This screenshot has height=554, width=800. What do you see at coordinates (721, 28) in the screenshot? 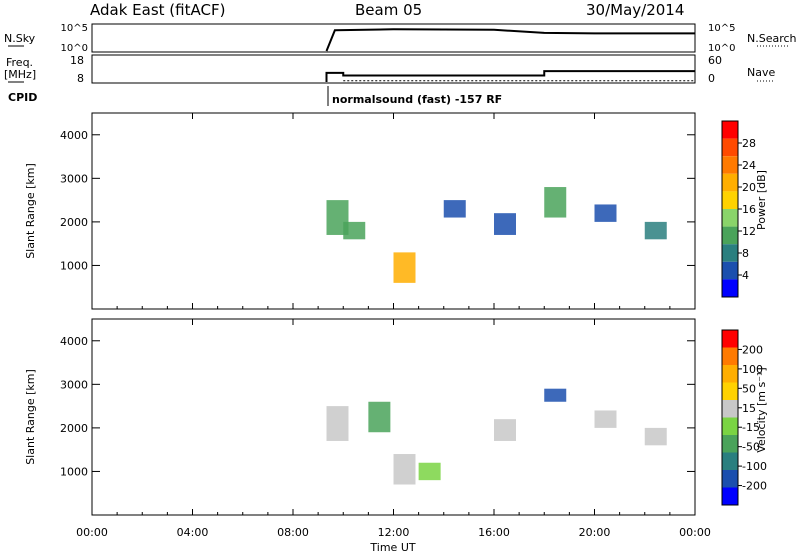
I see `nsearch-tick-high: 10^5` at bounding box center [721, 28].